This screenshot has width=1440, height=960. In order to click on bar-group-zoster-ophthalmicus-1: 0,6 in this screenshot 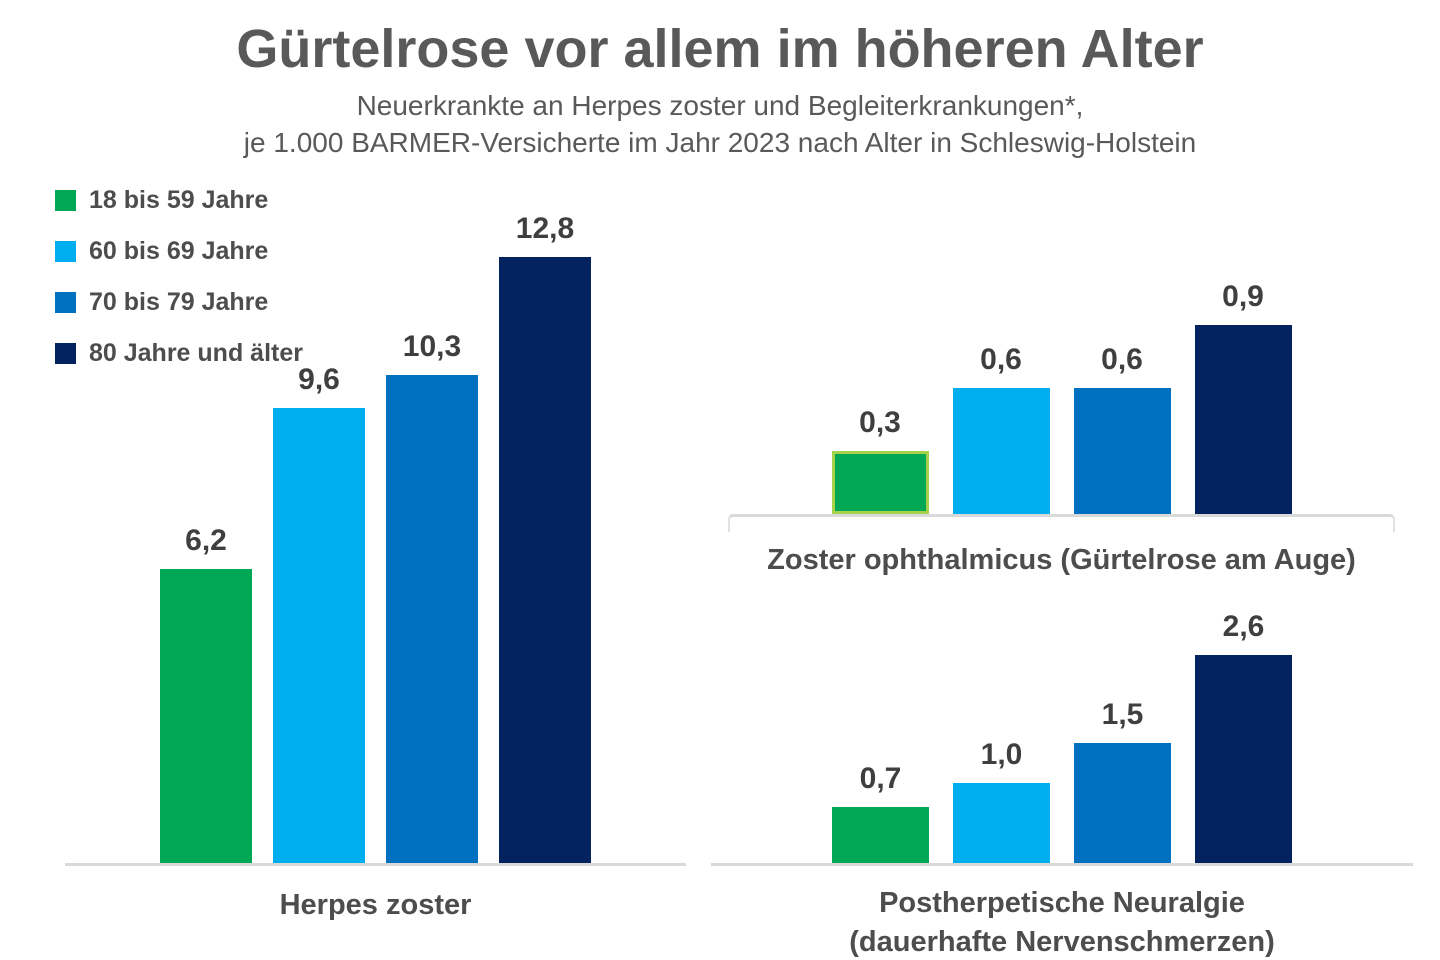, I will do `click(1001, 428)`.